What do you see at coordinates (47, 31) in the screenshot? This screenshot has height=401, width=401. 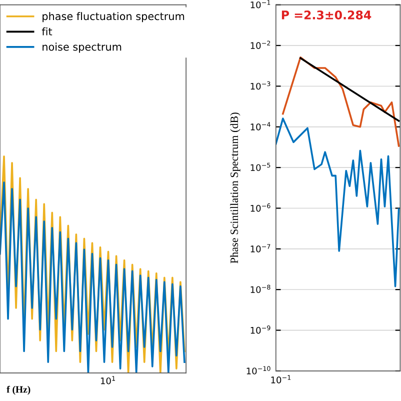 I see `legend-label: fit` at bounding box center [47, 31].